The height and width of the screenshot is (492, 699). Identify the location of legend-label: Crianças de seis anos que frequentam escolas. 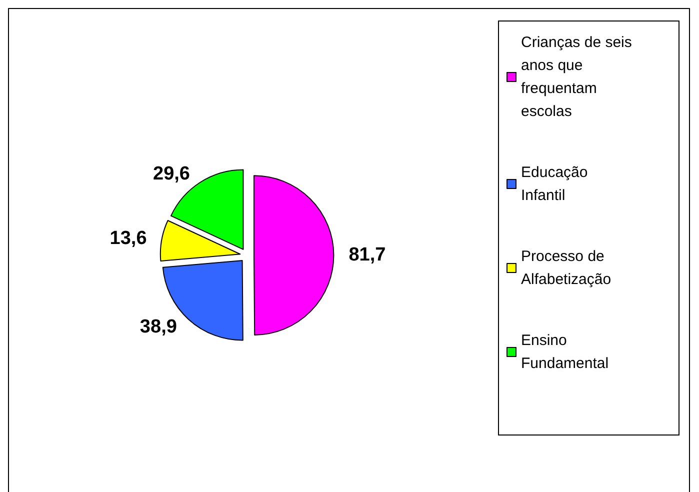
(578, 77).